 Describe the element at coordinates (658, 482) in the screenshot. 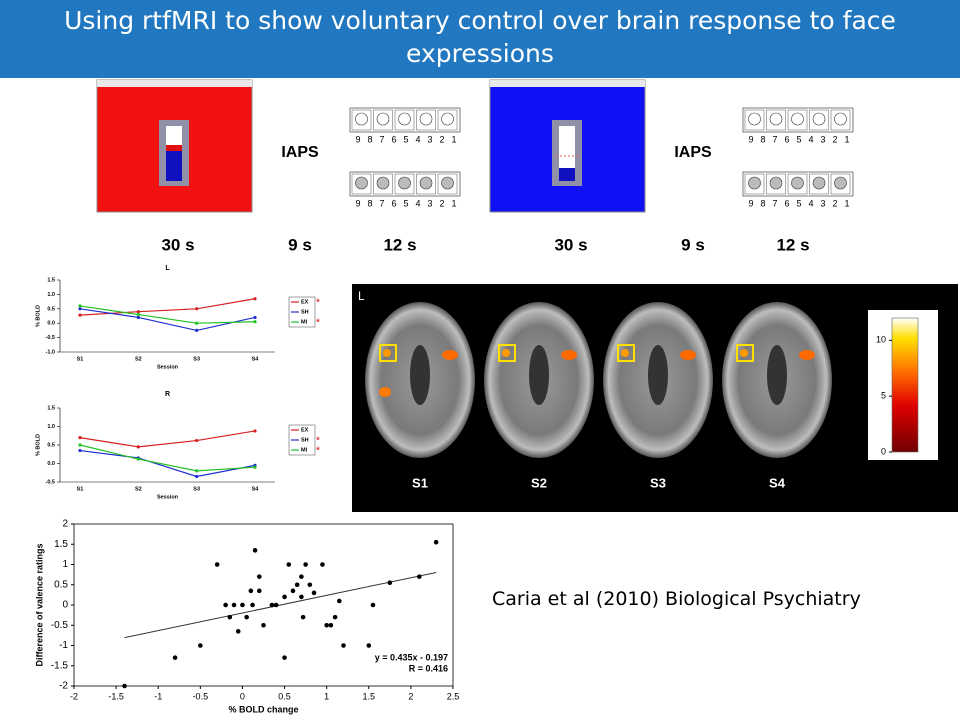

I see `session-label: S3` at that location.